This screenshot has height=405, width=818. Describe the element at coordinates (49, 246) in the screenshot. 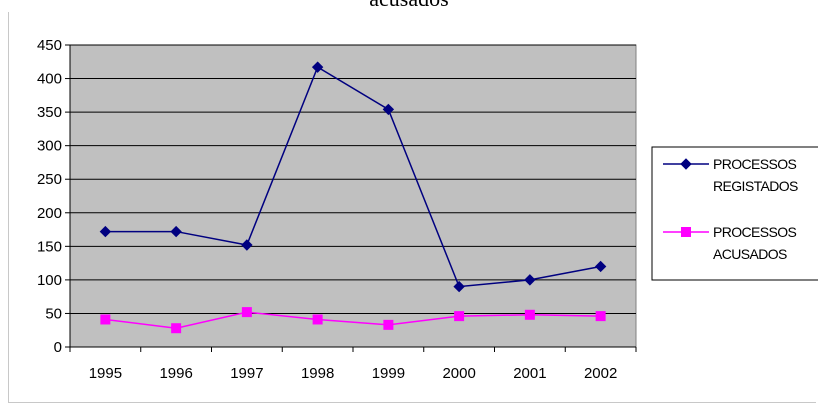

I see `y-tick-label: 150` at that location.